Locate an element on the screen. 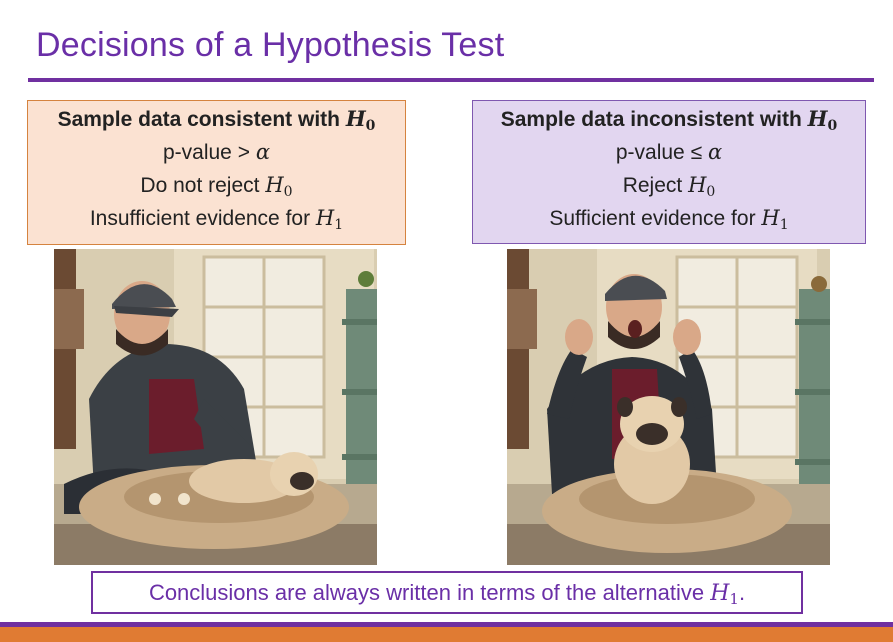 This screenshot has width=893, height=642. inconsistent-box-heading: Sample data inconsistent with H0 is located at coordinates (669, 119).